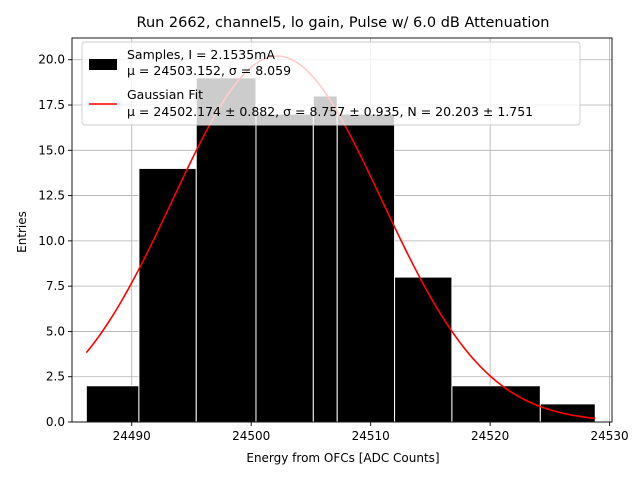 This screenshot has width=640, height=484. What do you see at coordinates (51, 241) in the screenshot?
I see `y-tick-label: 10.0` at bounding box center [51, 241].